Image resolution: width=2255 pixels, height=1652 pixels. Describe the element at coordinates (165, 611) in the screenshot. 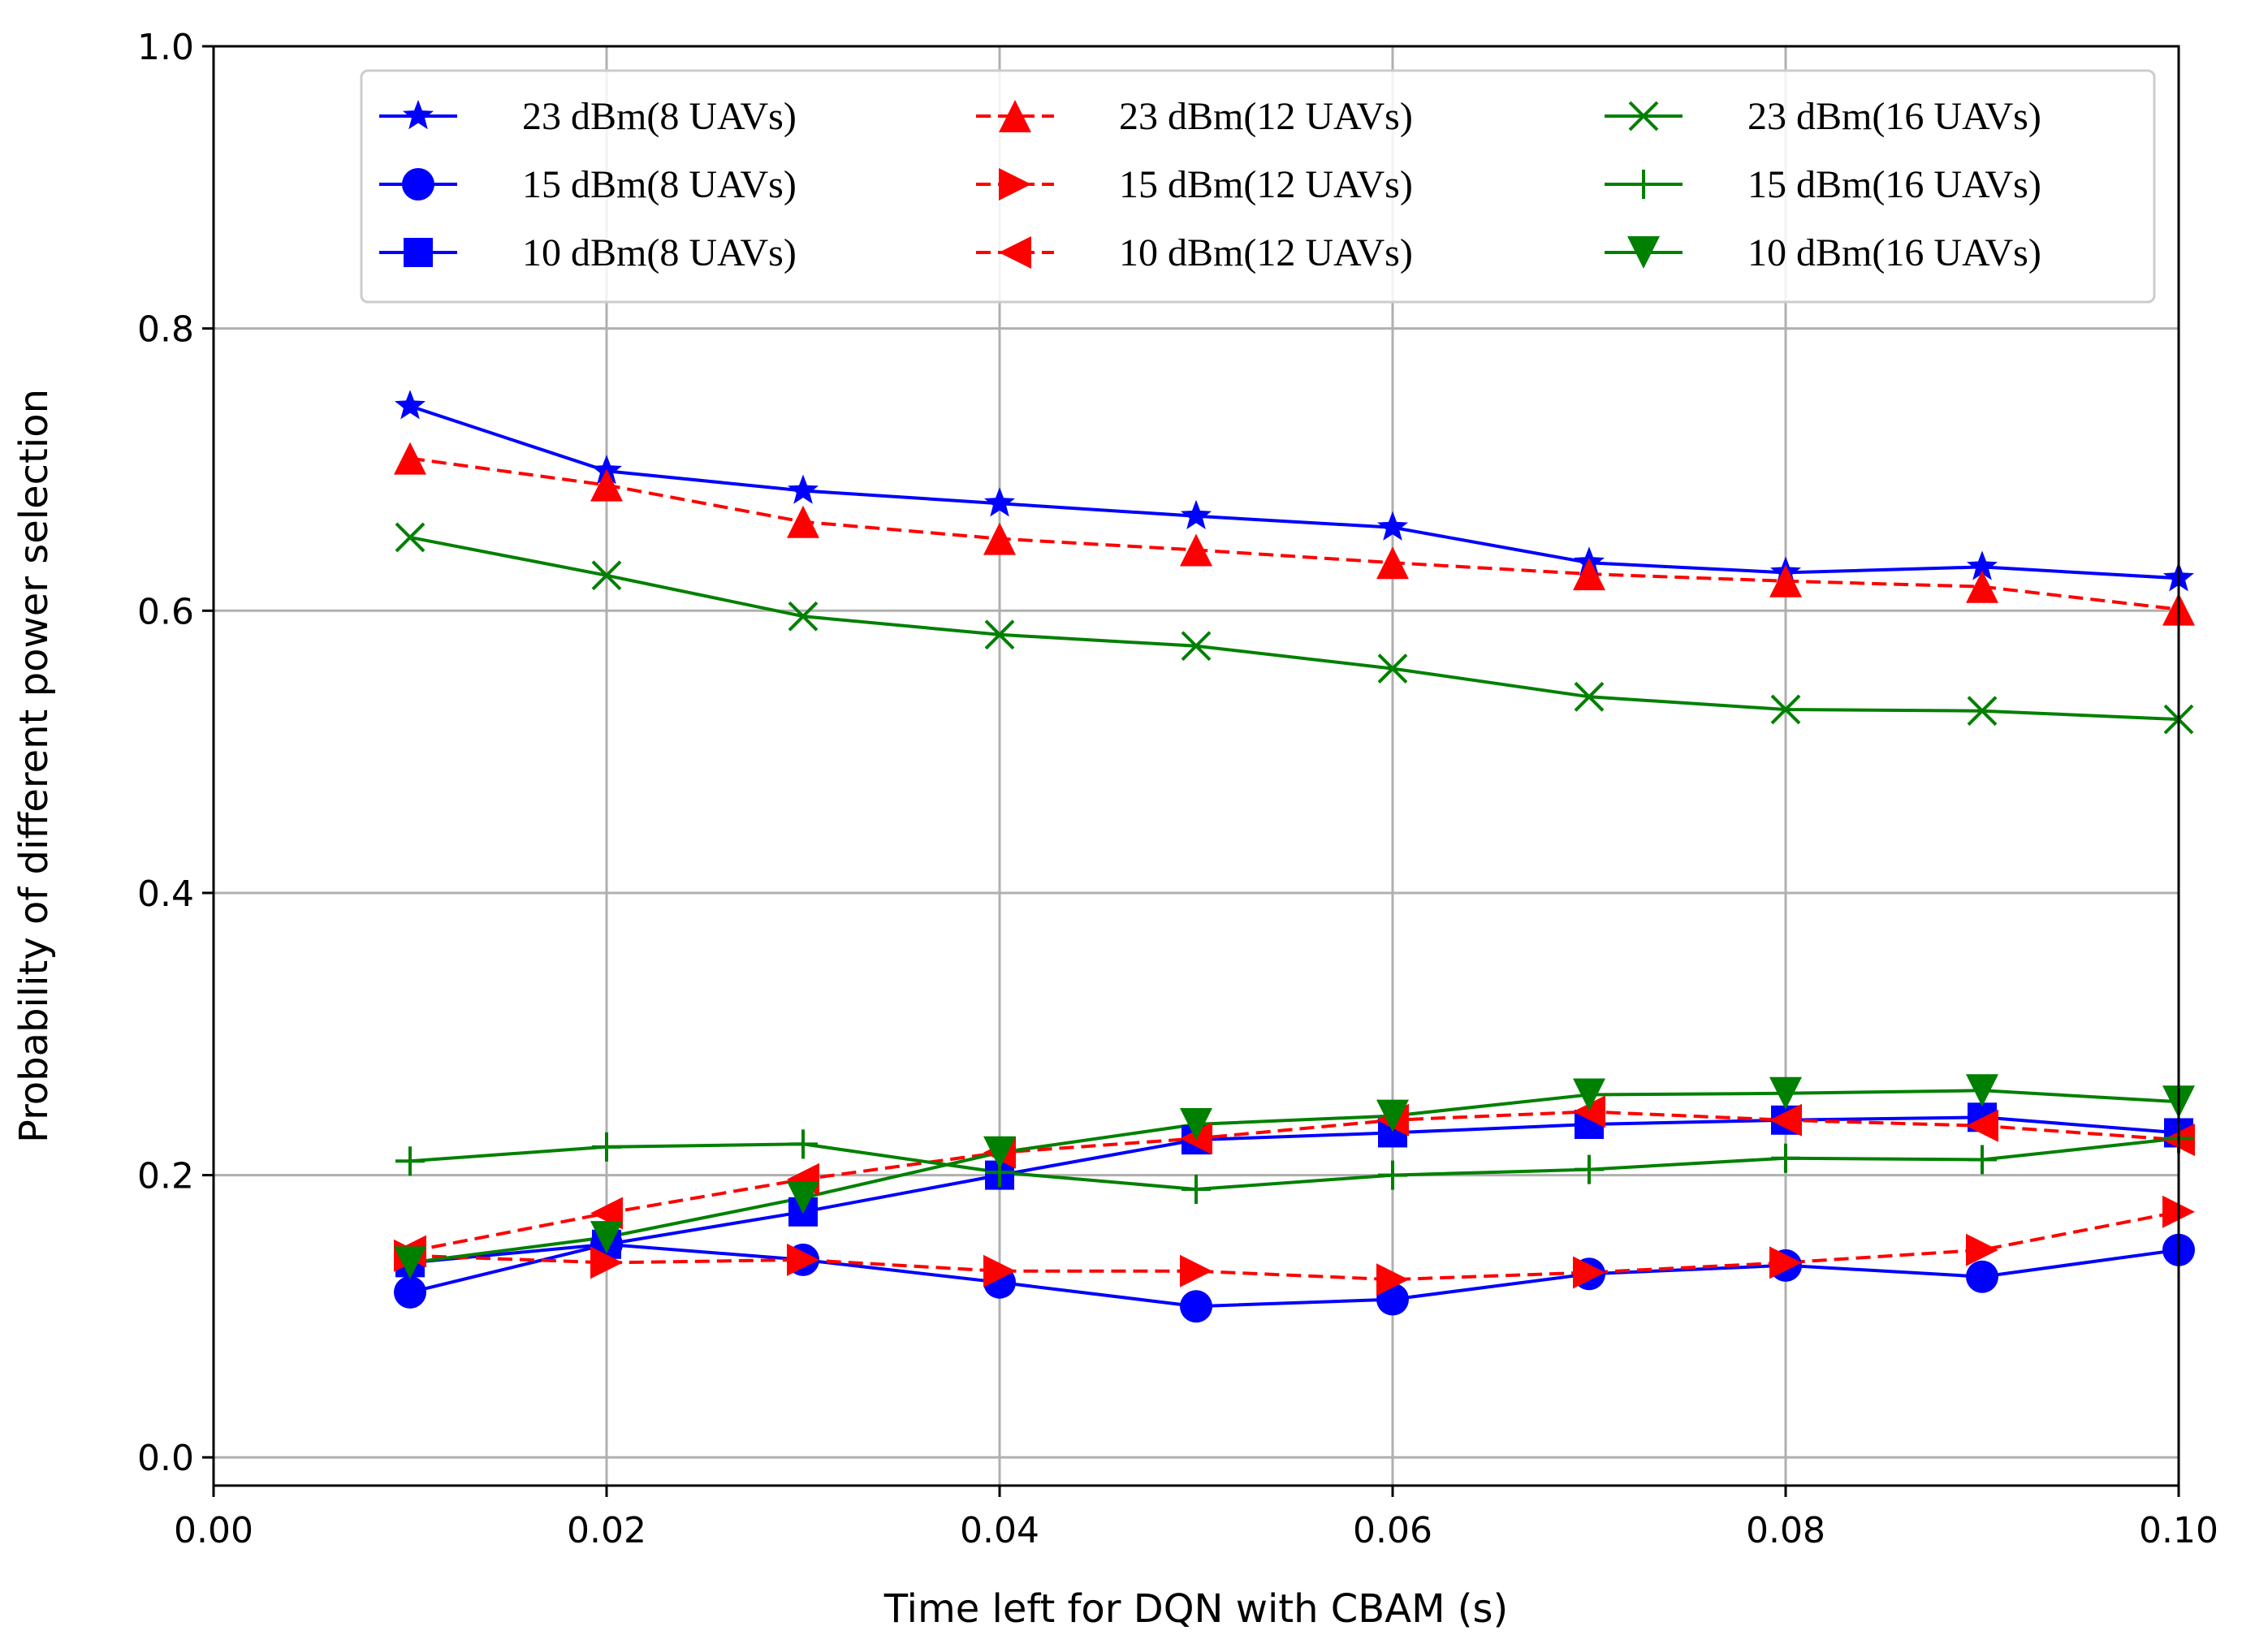

I see `y-tick-label: 0.6` at that location.